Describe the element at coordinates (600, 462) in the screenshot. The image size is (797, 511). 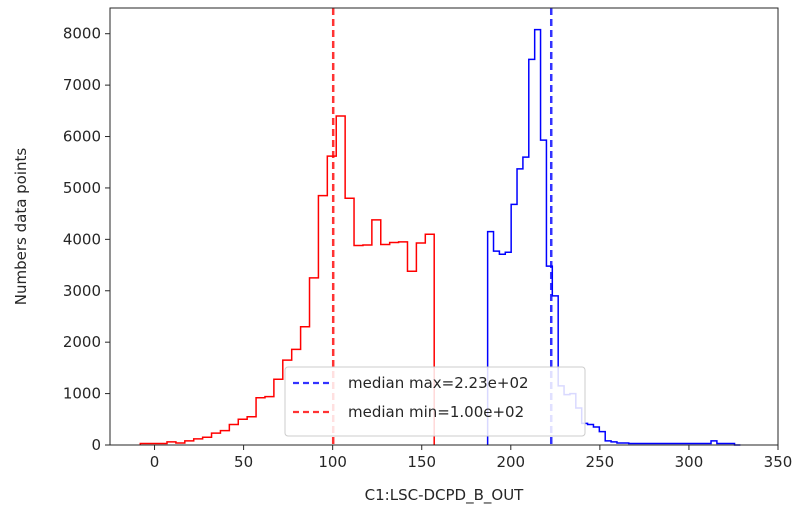
I see `x-tick-label: 250` at that location.